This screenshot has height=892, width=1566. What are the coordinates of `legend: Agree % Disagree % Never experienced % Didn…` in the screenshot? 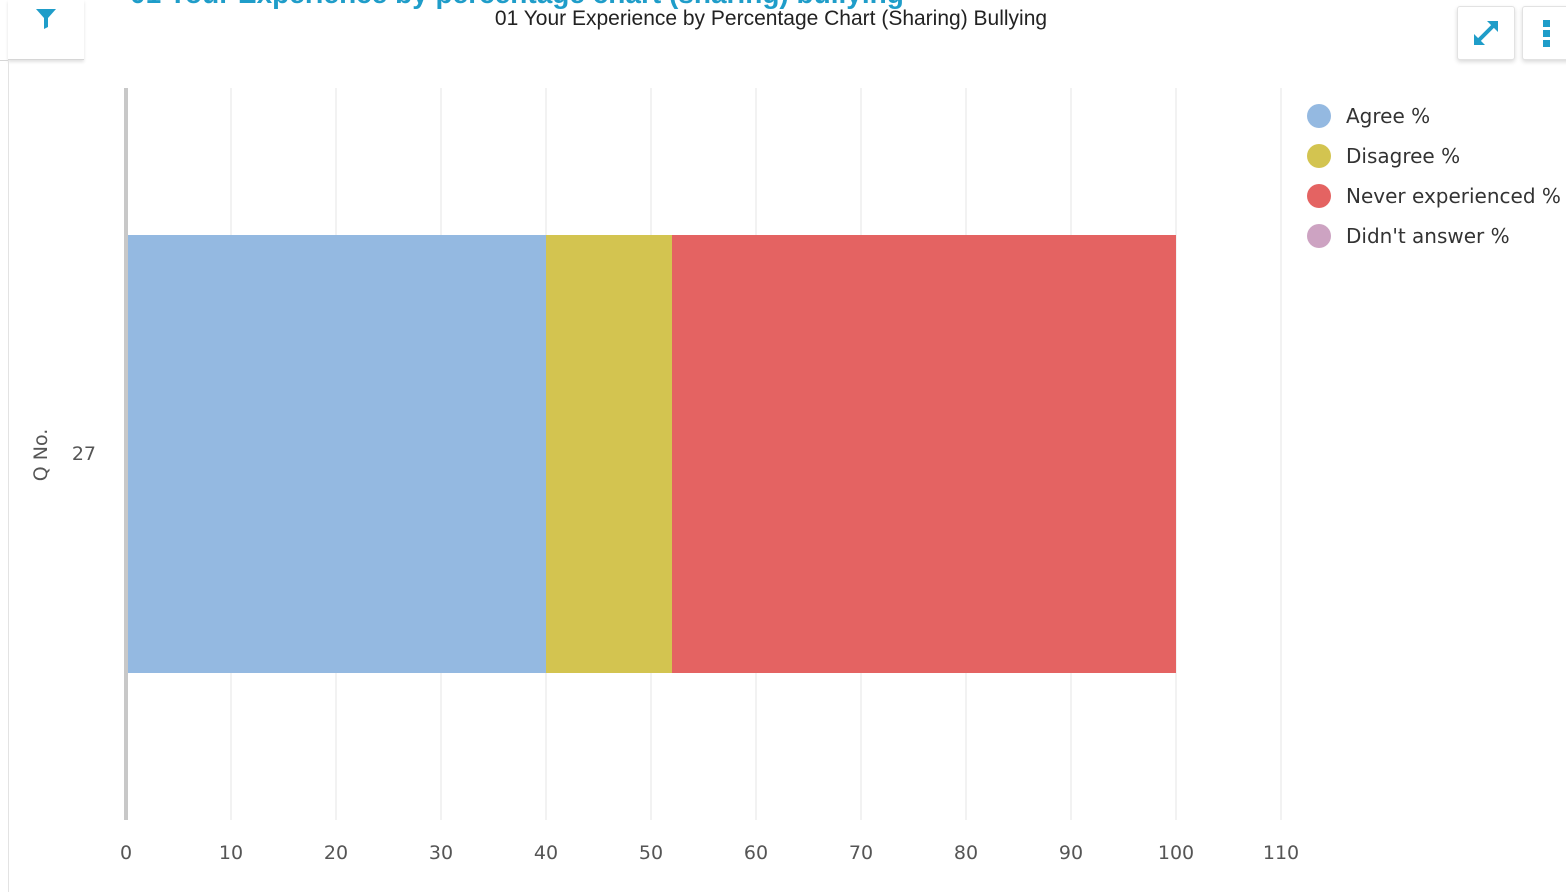 It's located at (1434, 176).